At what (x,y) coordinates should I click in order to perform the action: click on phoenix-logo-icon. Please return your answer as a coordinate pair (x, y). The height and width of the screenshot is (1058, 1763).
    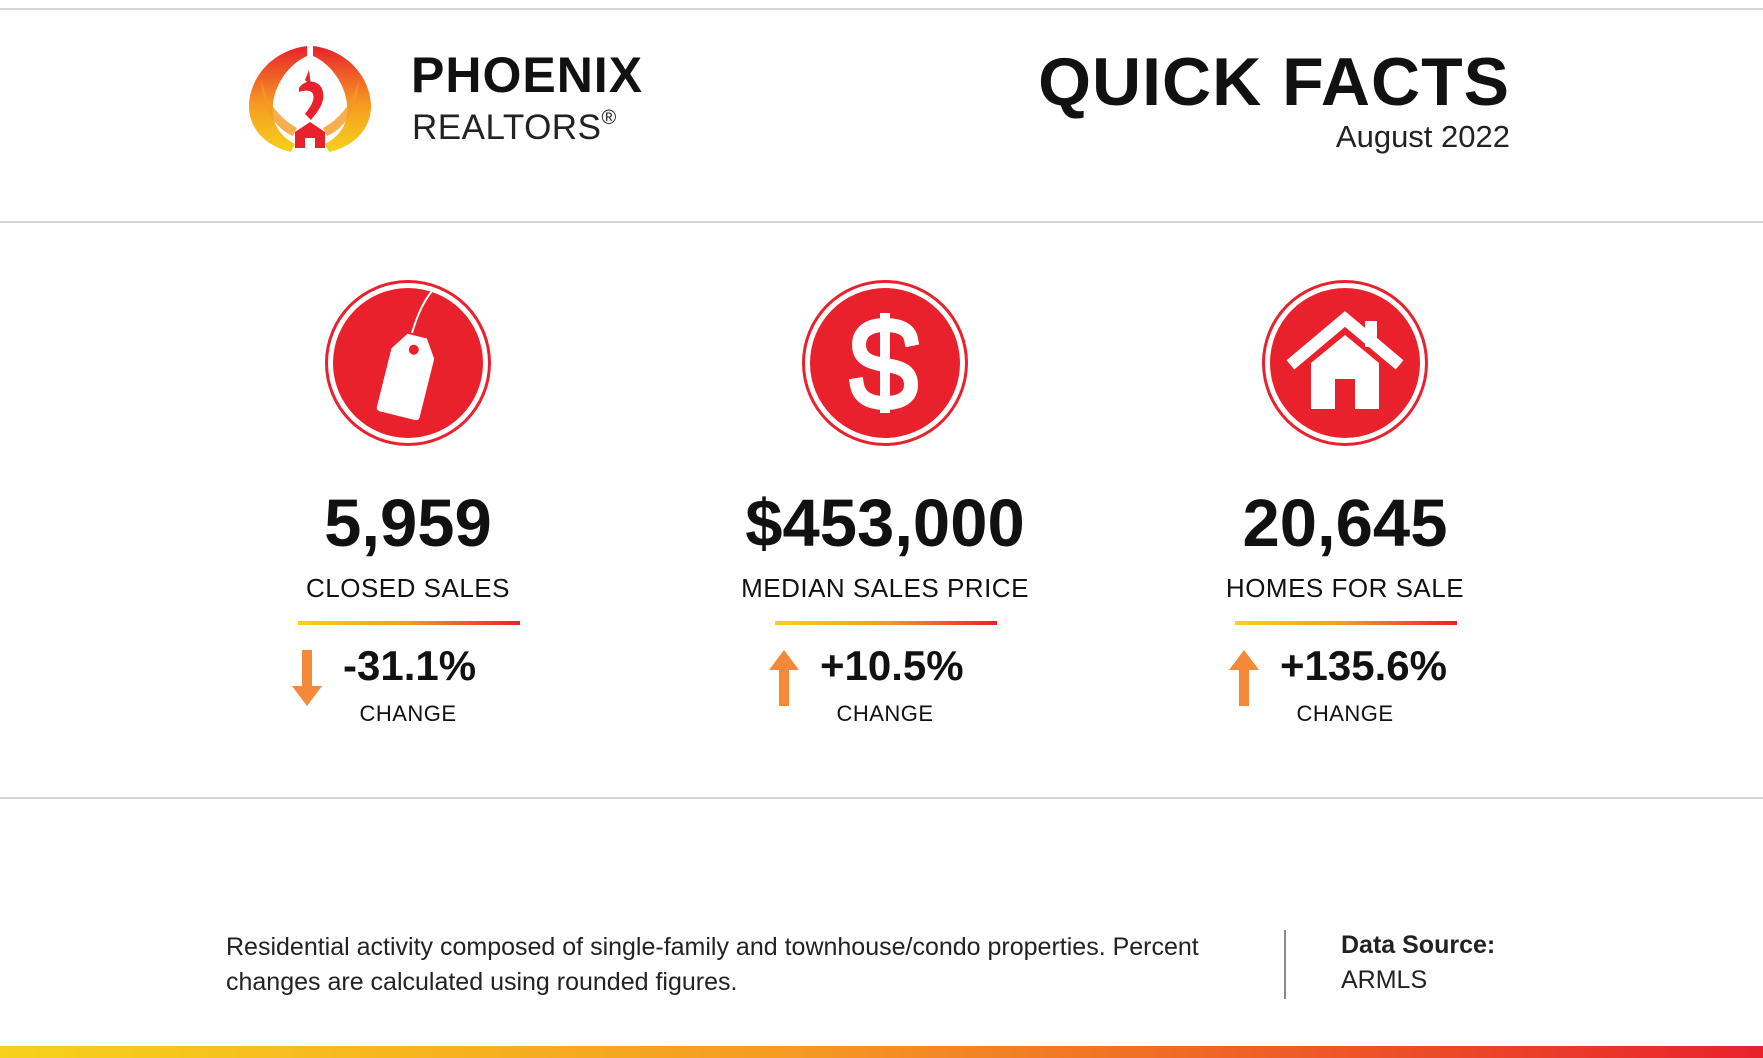
    Looking at the image, I should click on (310, 99).